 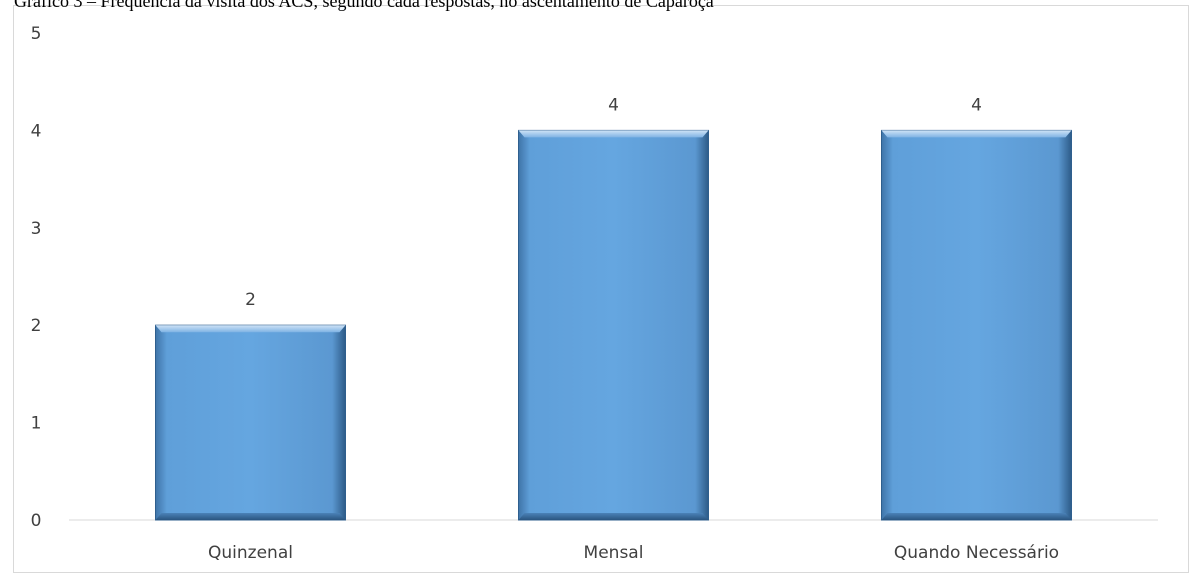 I want to click on y-axis-ticks: 0 1 2 3 4 5, so click(x=36, y=277).